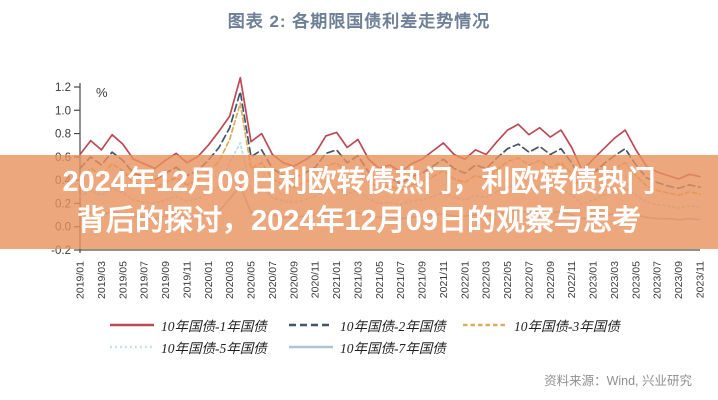  I want to click on x-tick-label: 2023/07, so click(658, 280).